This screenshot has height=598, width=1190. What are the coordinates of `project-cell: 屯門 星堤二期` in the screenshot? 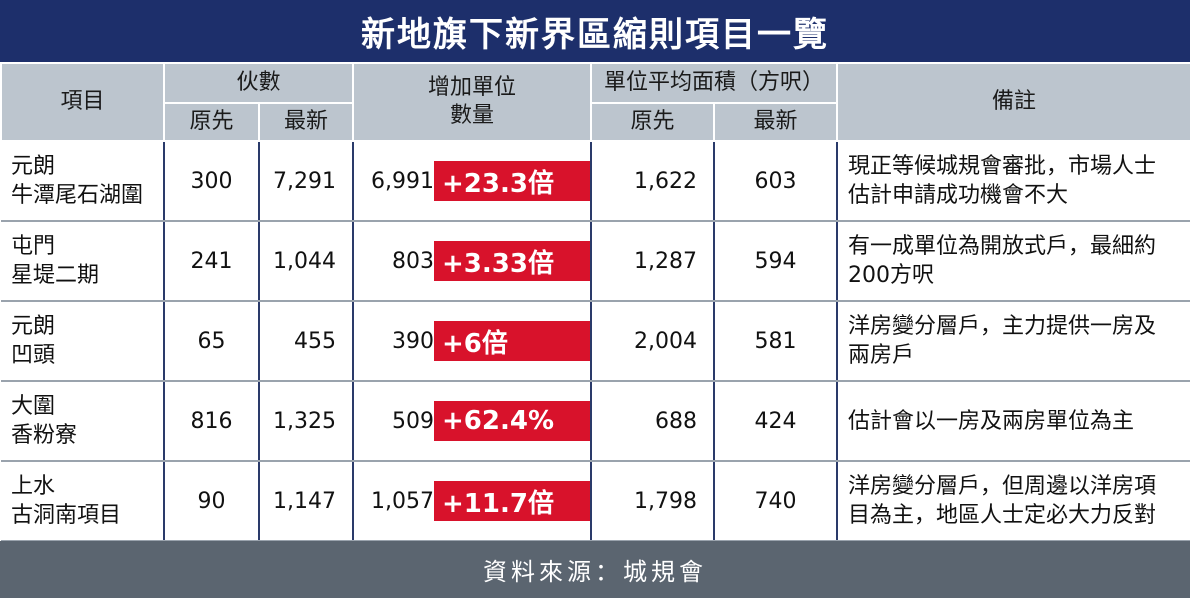 It's located at (83, 261).